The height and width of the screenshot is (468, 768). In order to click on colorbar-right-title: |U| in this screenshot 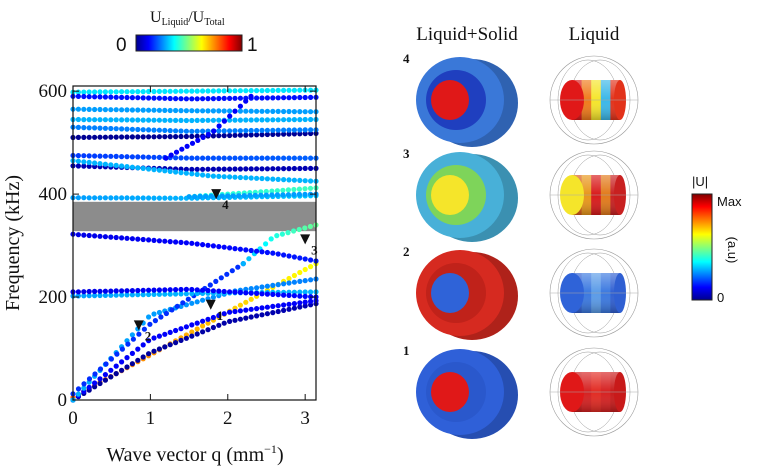, I will do `click(700, 181)`.